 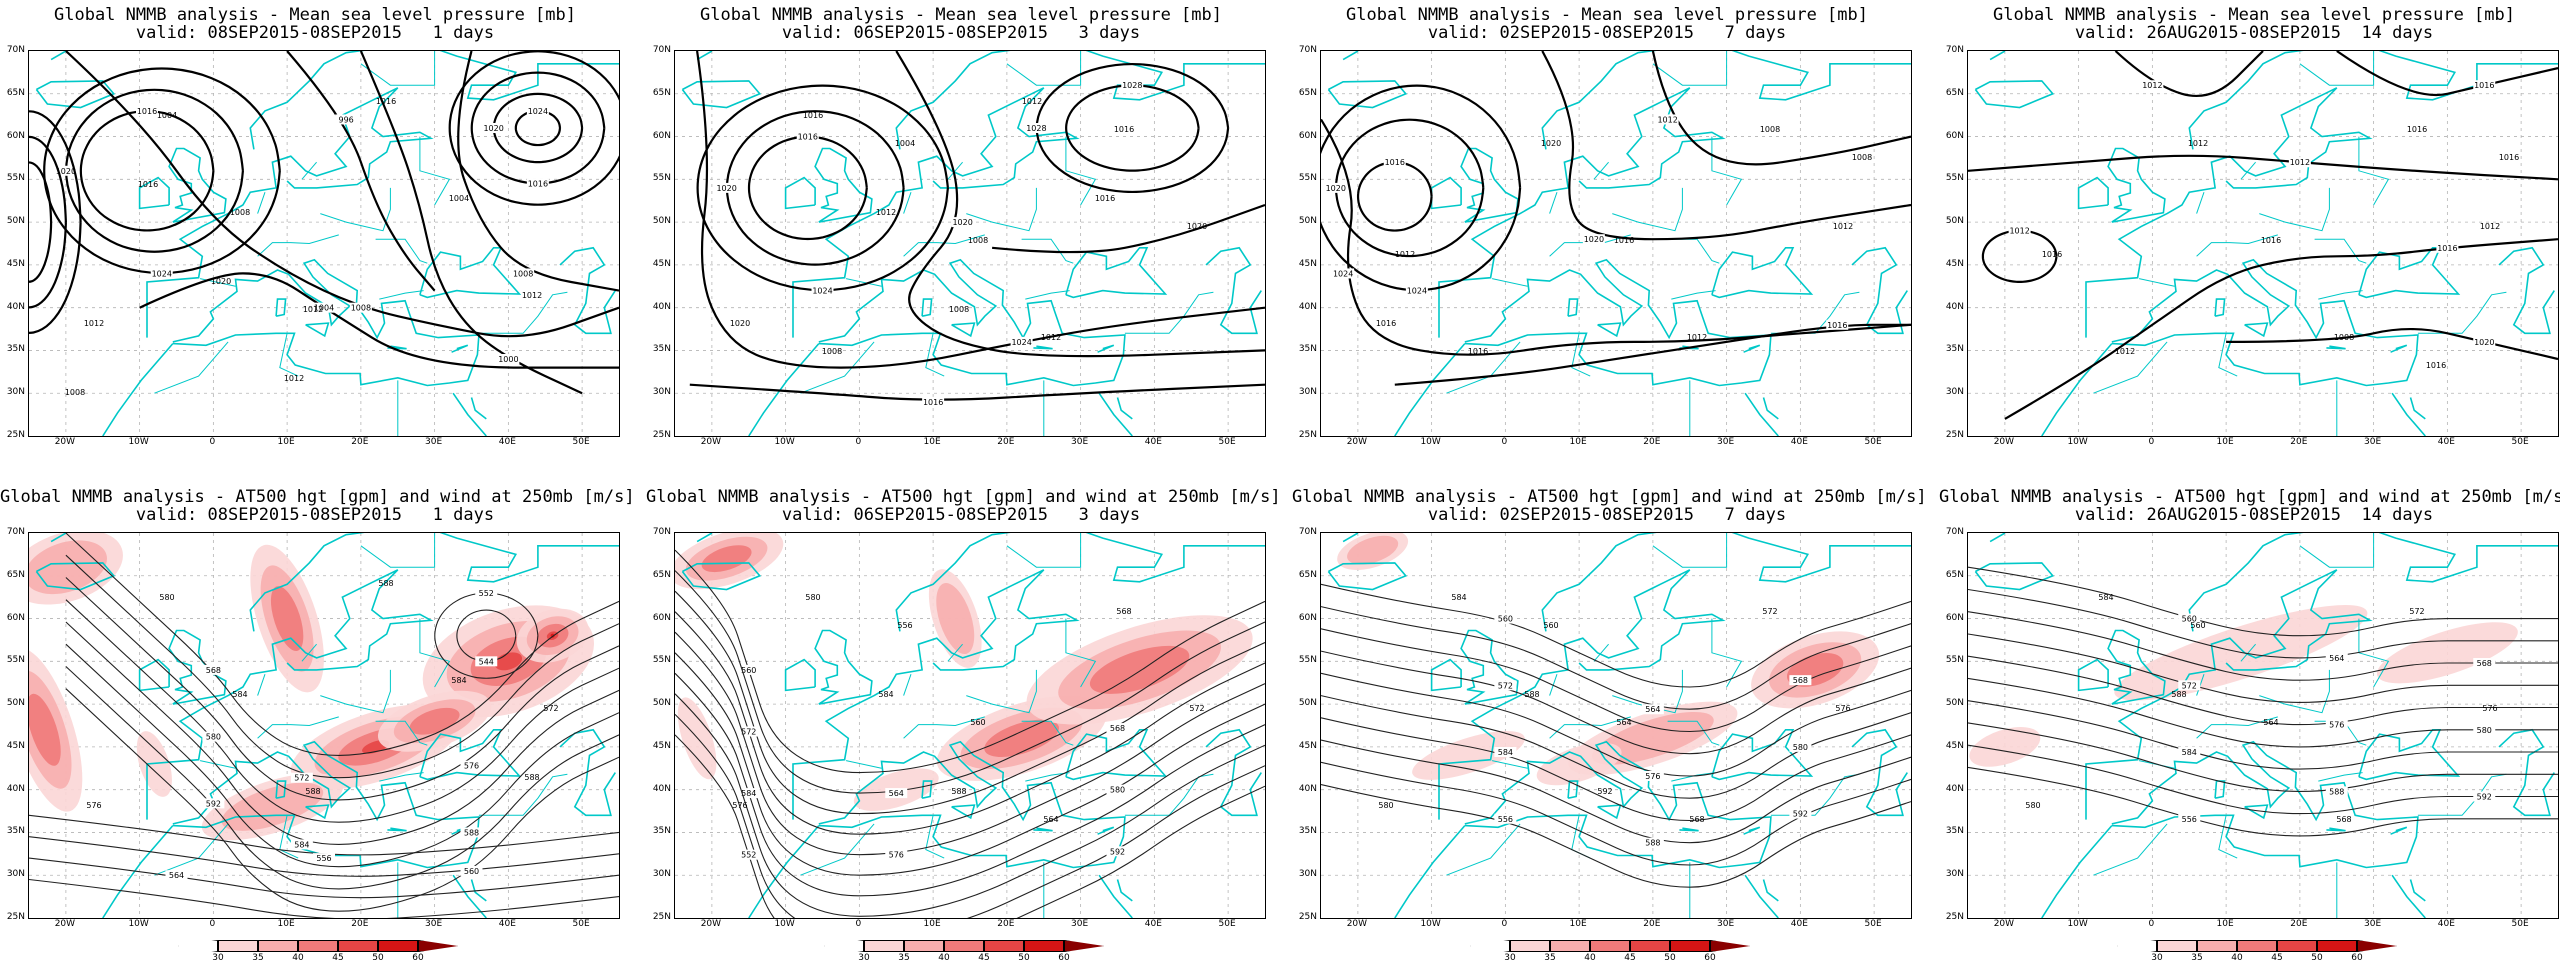 What do you see at coordinates (45, 729) in the screenshot?
I see `wind-speed-region` at bounding box center [45, 729].